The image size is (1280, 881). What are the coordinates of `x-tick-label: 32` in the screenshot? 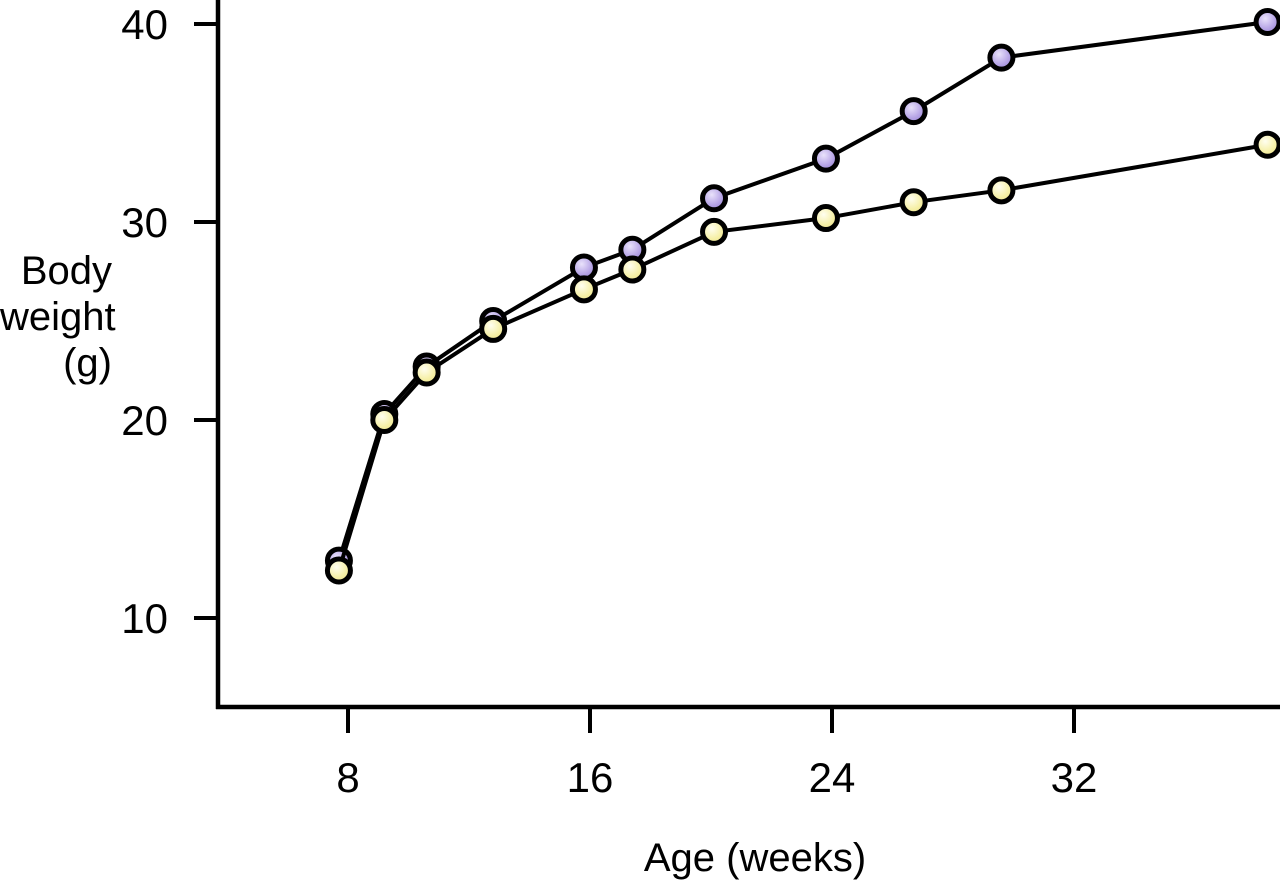 It's located at (1074, 777).